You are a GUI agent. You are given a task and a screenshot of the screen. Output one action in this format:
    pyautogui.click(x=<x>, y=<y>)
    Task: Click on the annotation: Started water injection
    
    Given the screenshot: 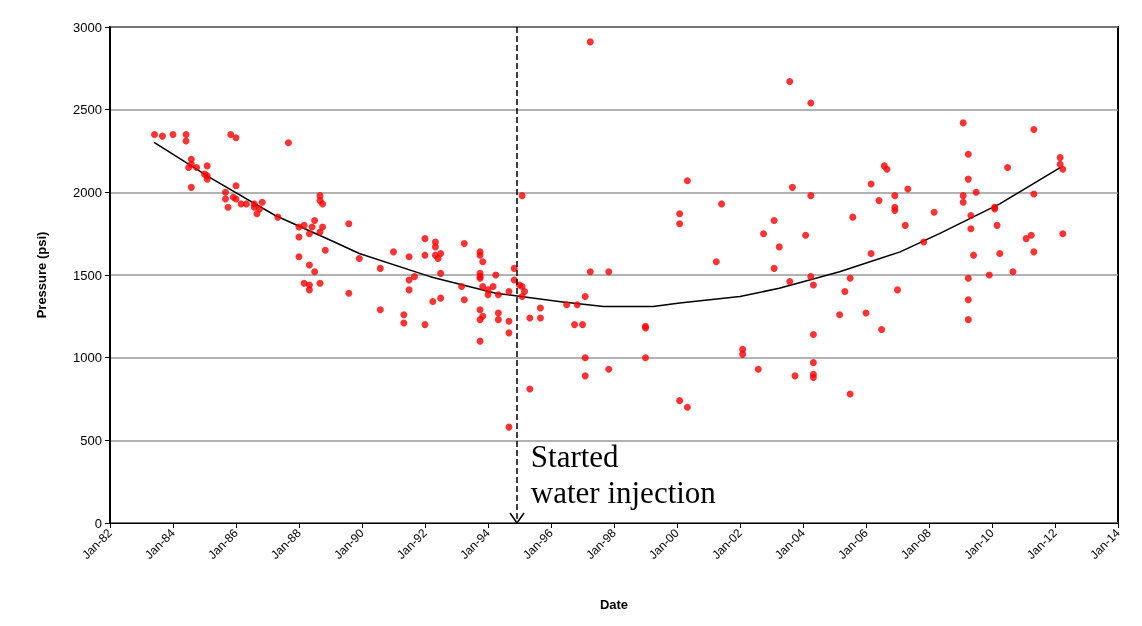 What is the action you would take?
    pyautogui.click(x=623, y=474)
    